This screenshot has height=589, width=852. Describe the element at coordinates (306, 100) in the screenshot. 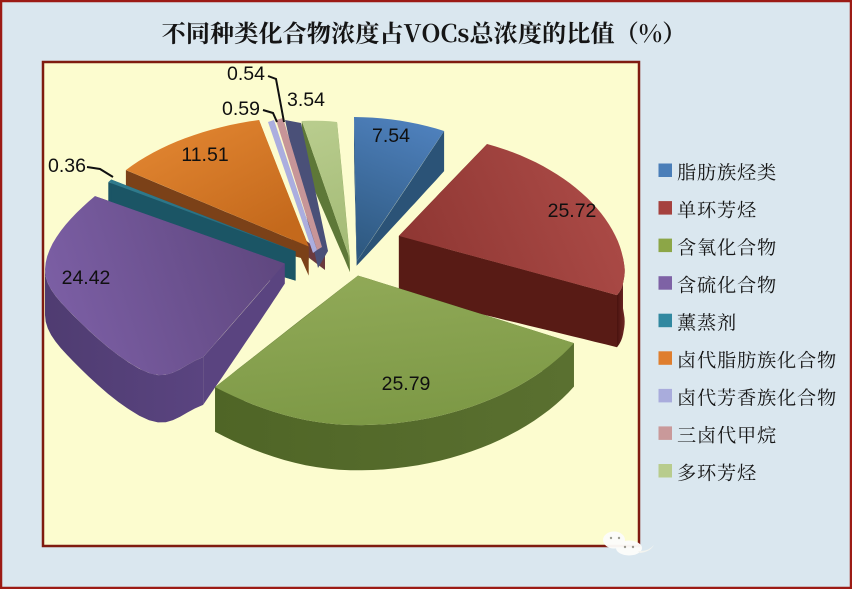

I see `svg-text: 3.54` at that location.